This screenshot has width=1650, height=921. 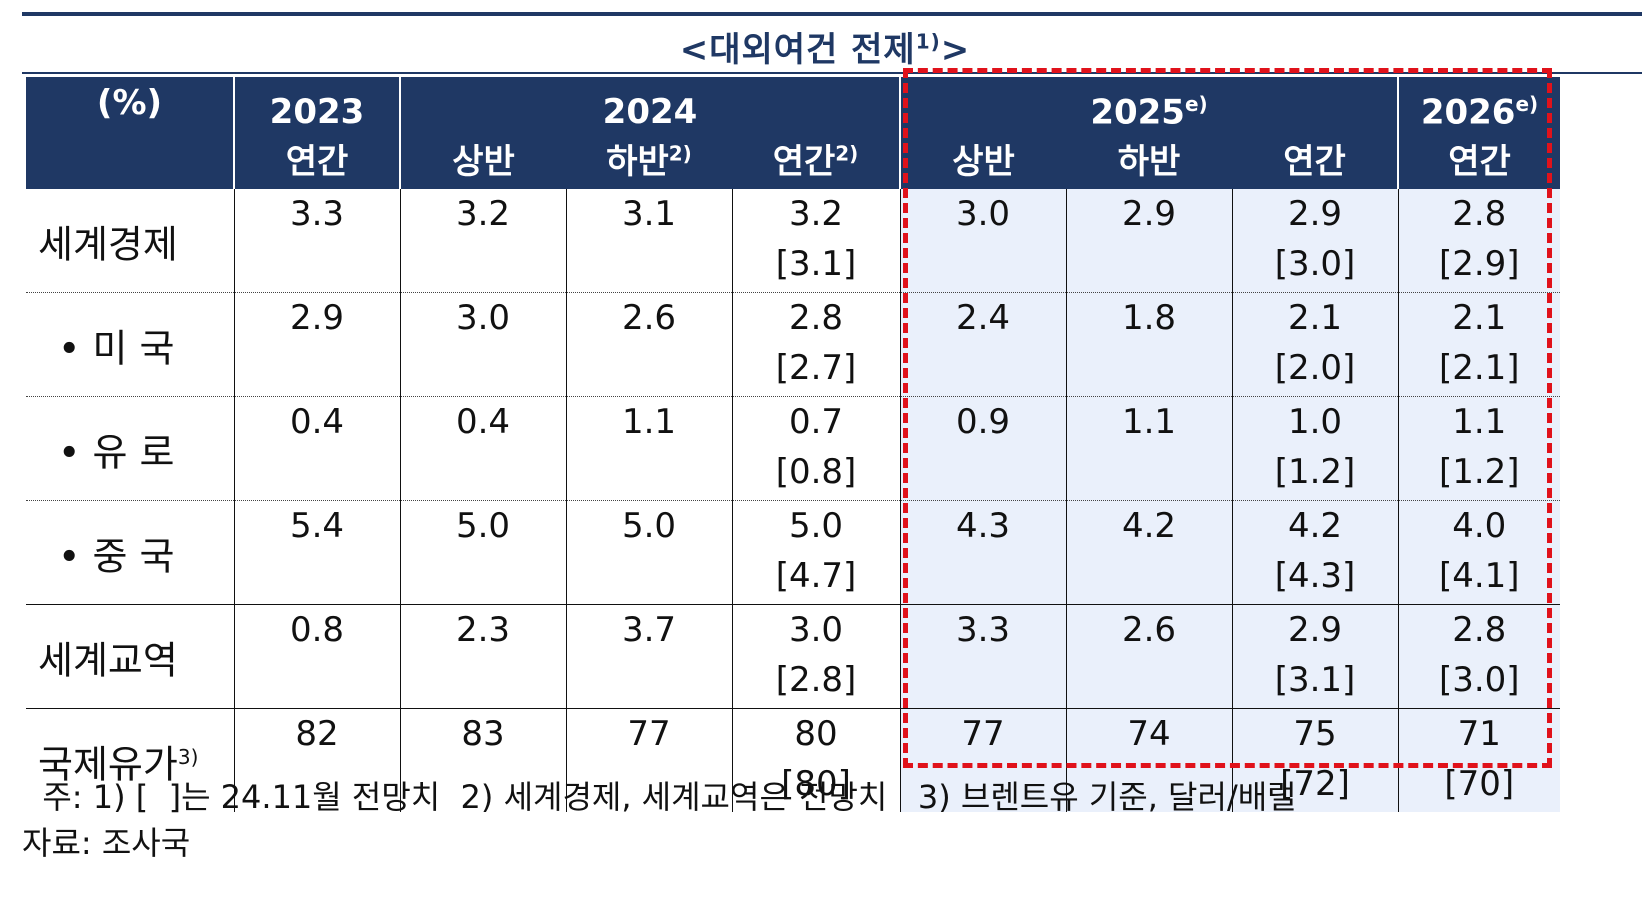 What do you see at coordinates (982, 448) in the screenshot?
I see `data-cell: 0.9` at bounding box center [982, 448].